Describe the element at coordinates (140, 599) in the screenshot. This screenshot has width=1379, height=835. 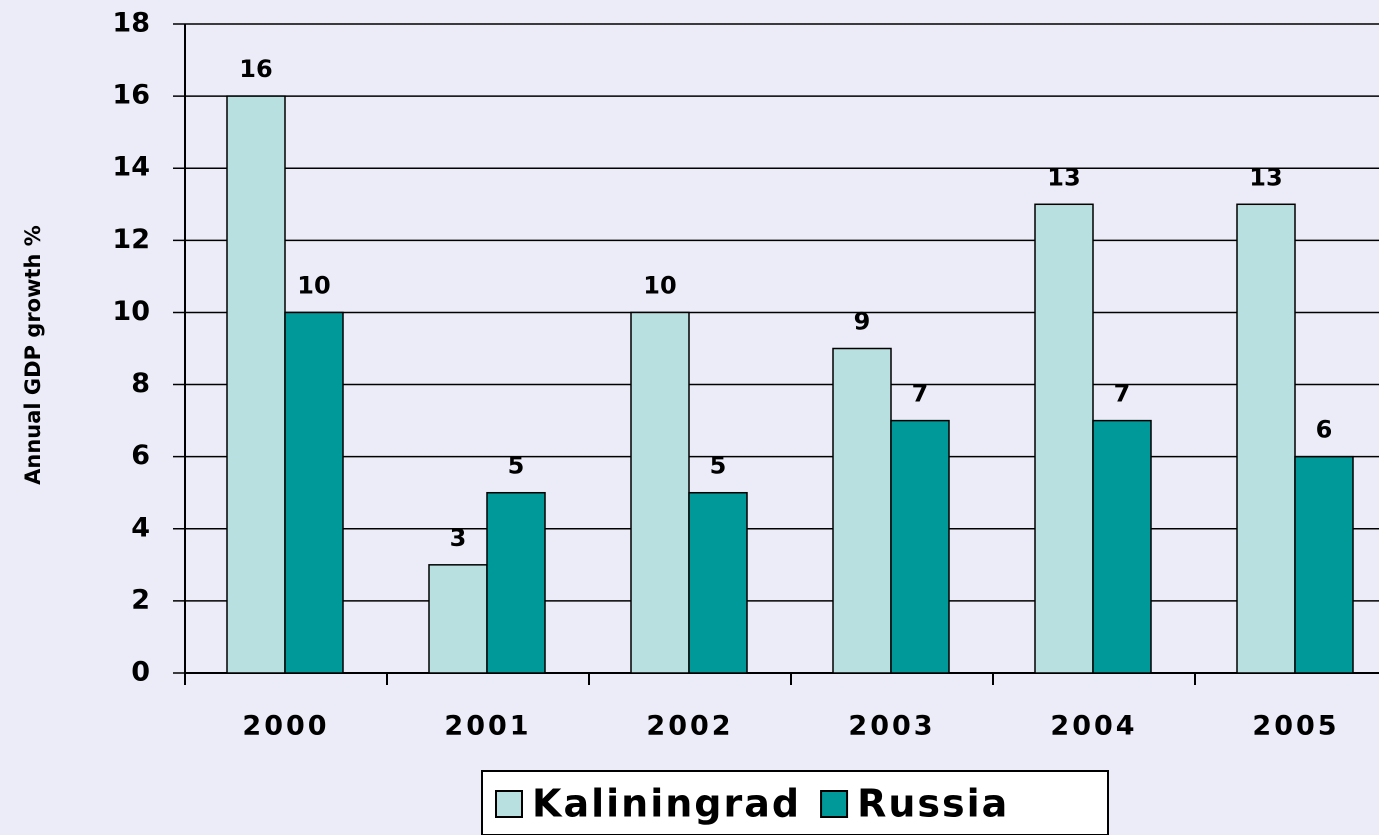
I see `y-tick-label: 2` at that location.